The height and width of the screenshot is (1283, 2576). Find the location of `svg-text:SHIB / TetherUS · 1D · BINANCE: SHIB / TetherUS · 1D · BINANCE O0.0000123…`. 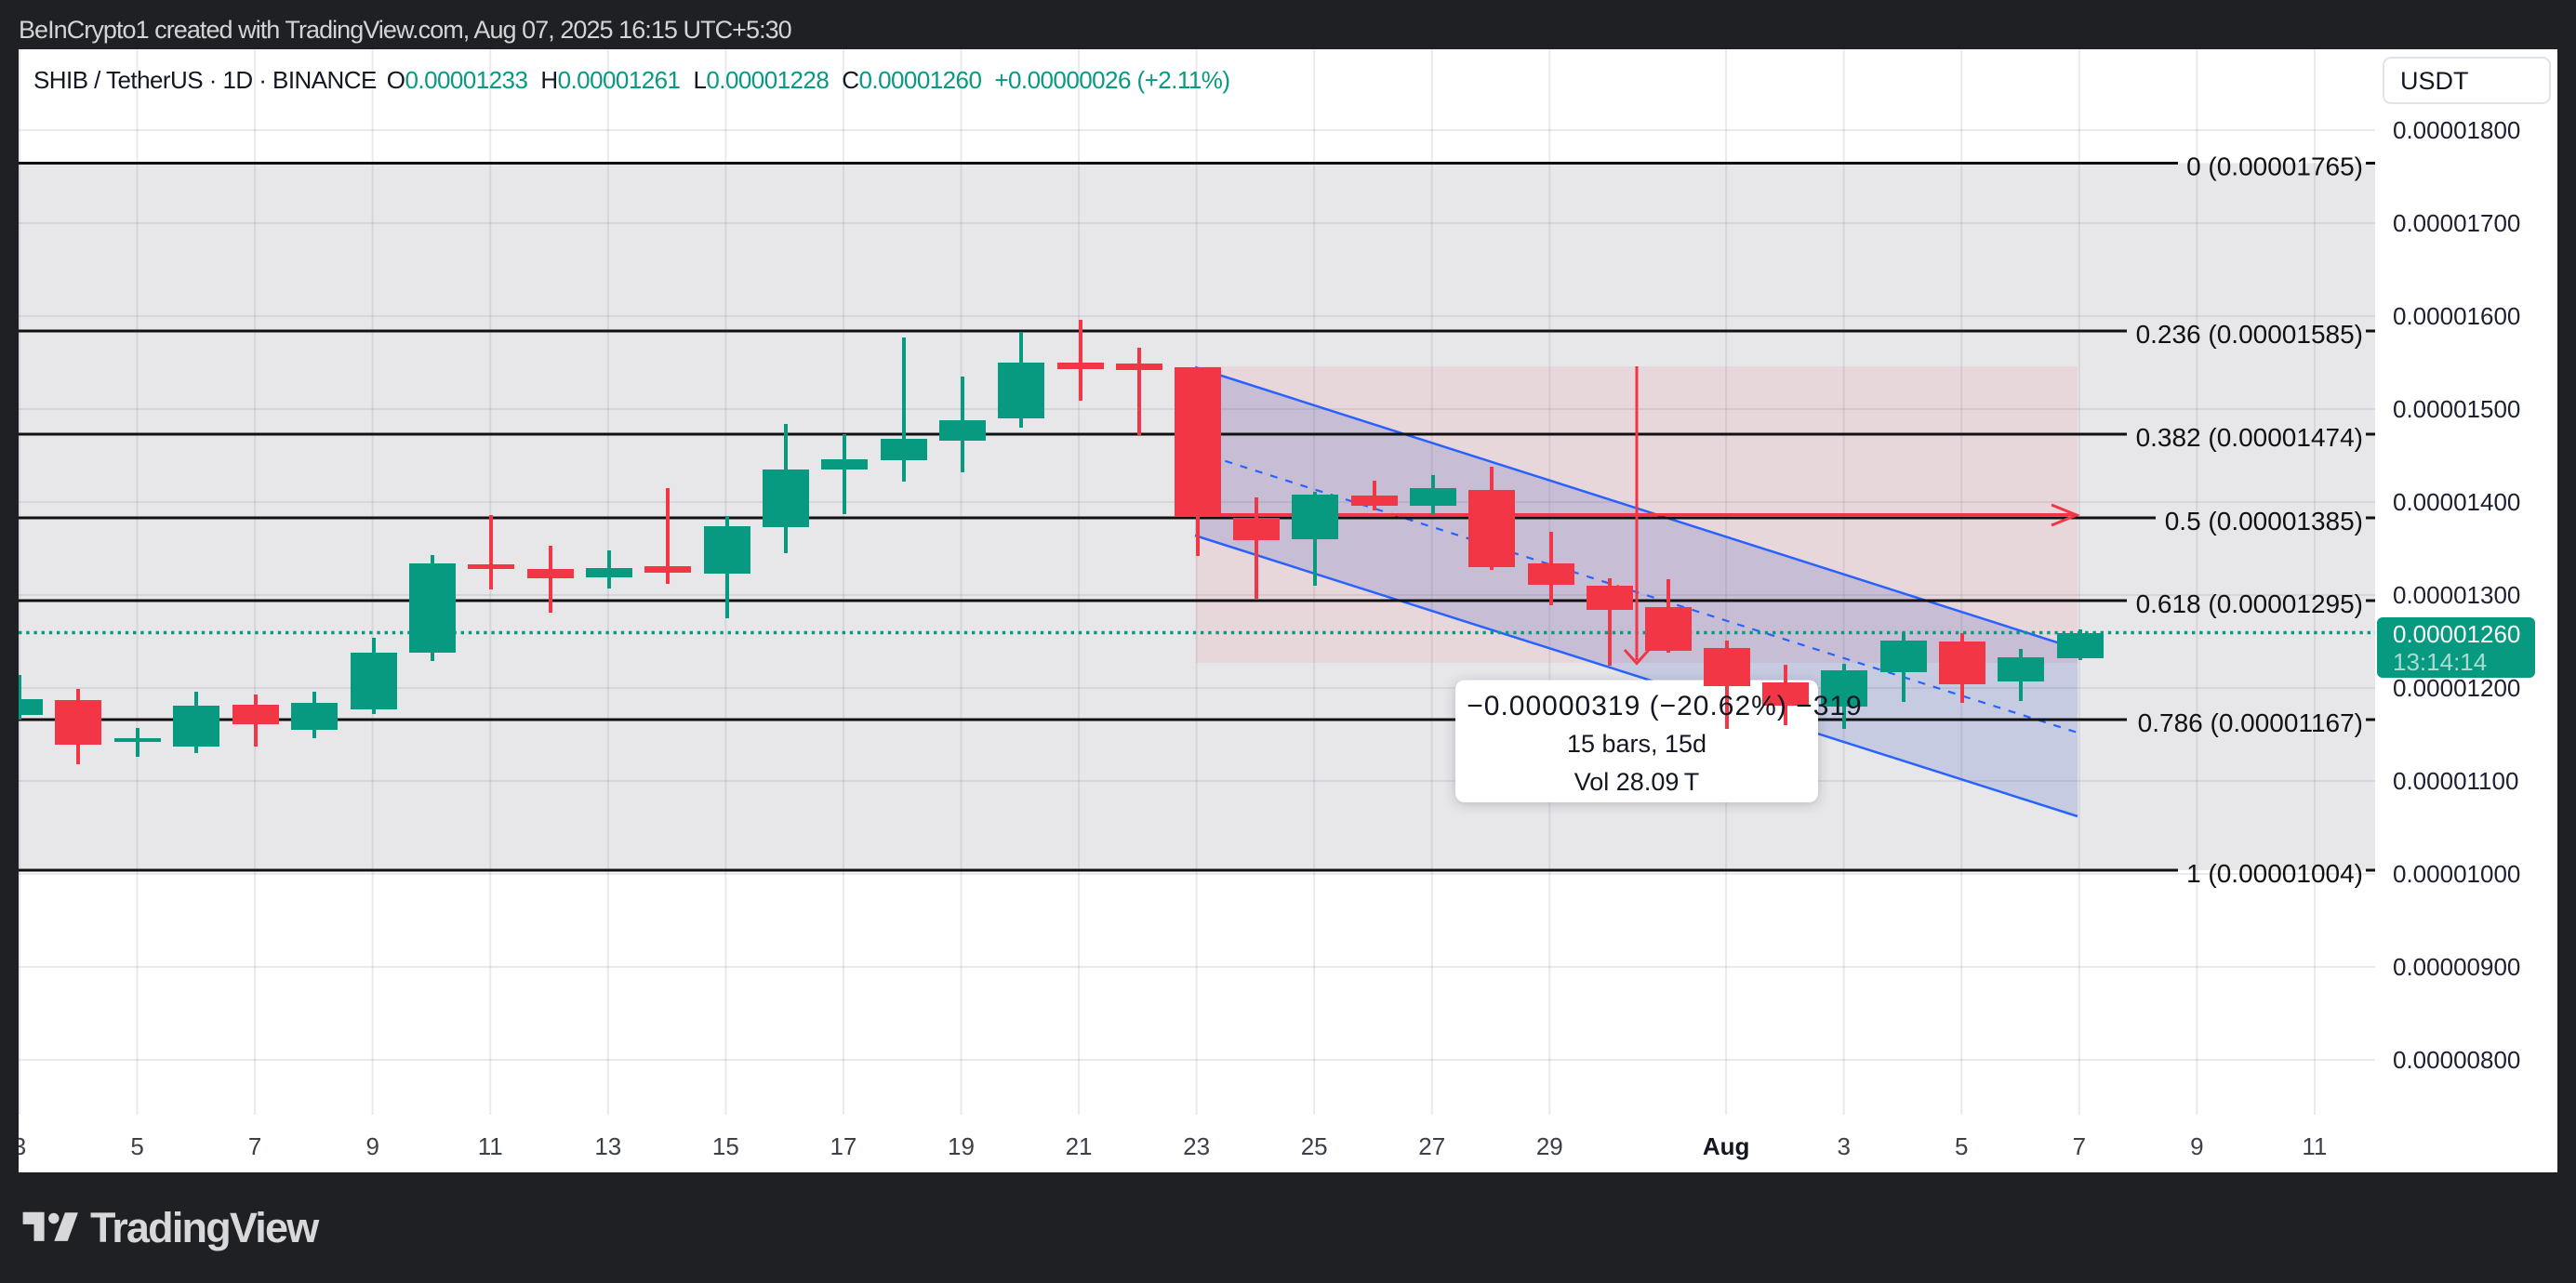

svg-text:SHIB / TetherUS · 1D · BINANCE: SHIB / TetherUS · 1D · BINANCE O0.0000123… is located at coordinates (631, 80).